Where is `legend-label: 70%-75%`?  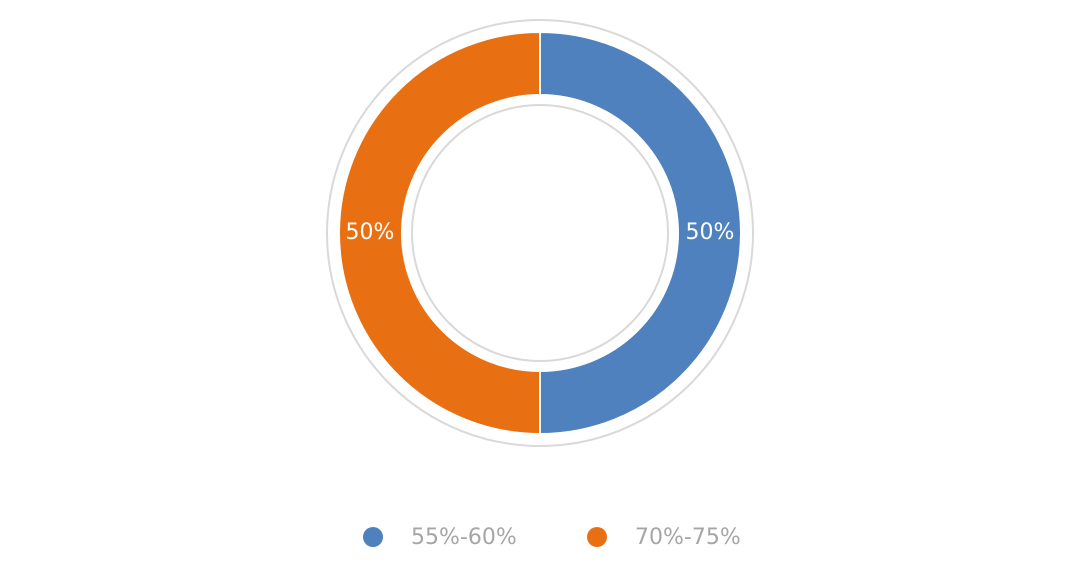
legend-label: 70%-75% is located at coordinates (688, 537).